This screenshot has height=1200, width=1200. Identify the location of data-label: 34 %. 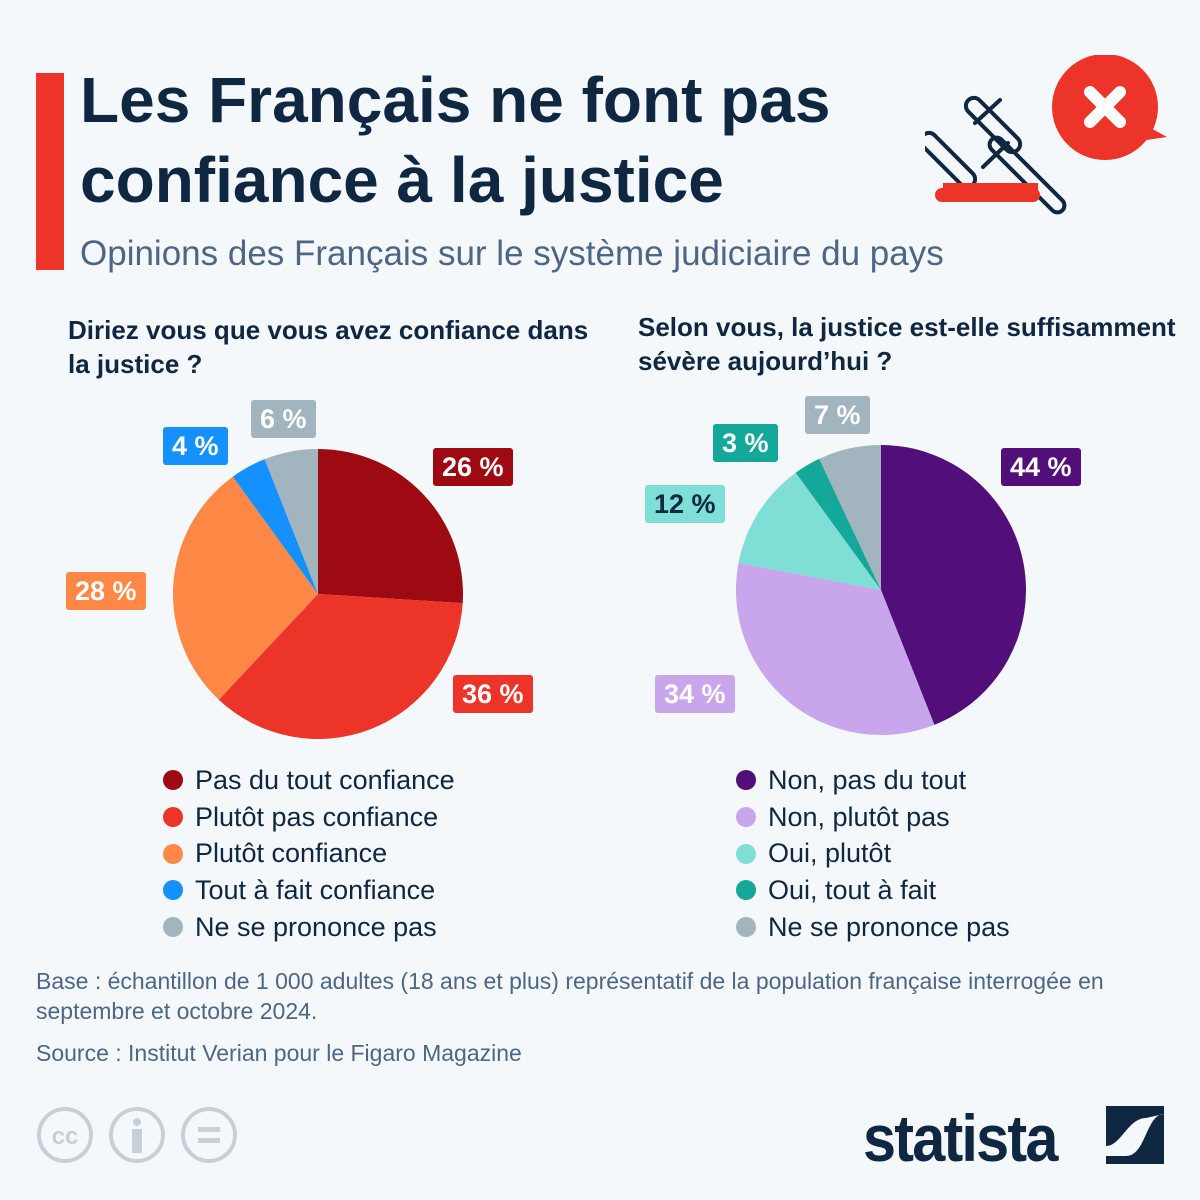
(695, 694).